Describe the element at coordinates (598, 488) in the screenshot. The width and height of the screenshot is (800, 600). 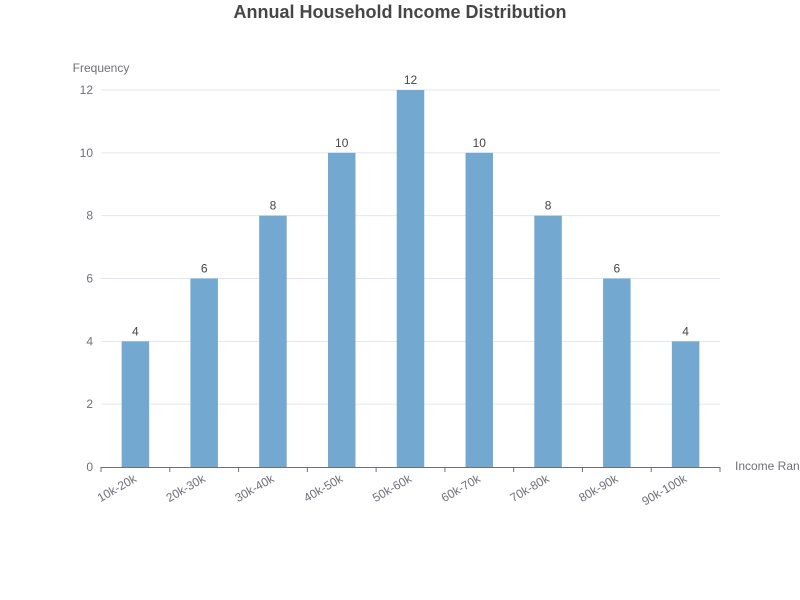
I see `x-tick-label: 80k-90k` at that location.